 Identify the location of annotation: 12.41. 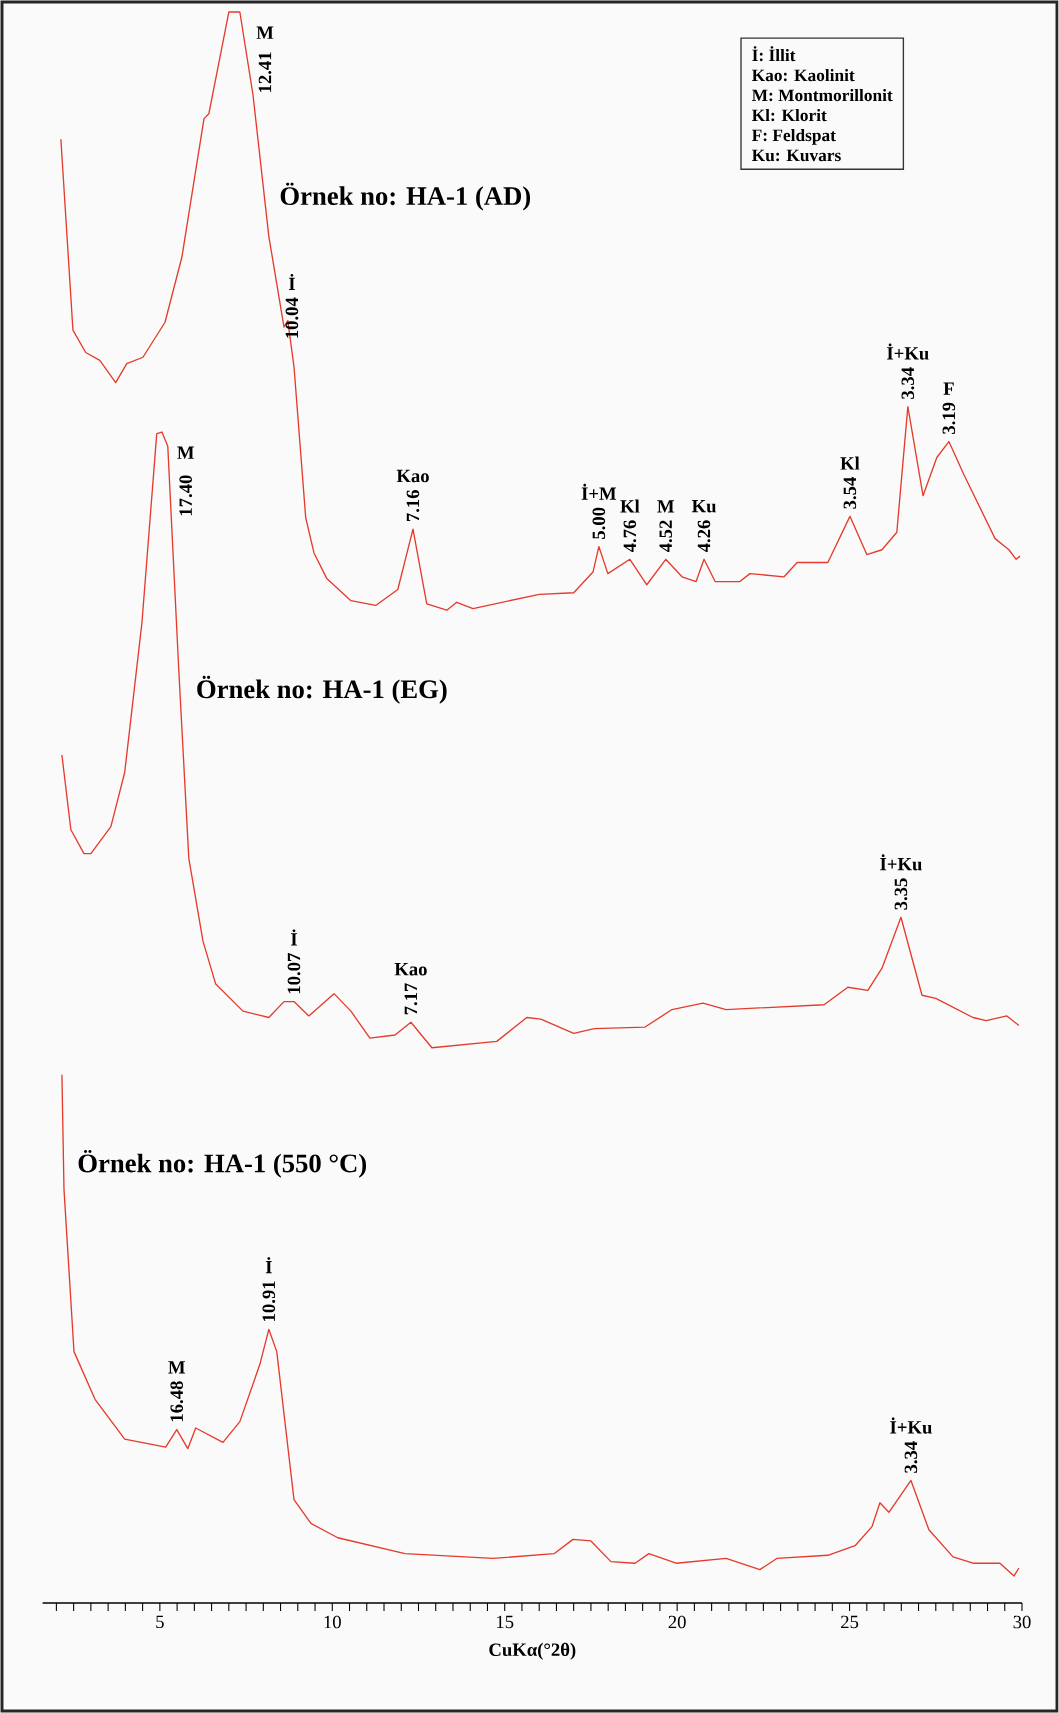
(265, 72).